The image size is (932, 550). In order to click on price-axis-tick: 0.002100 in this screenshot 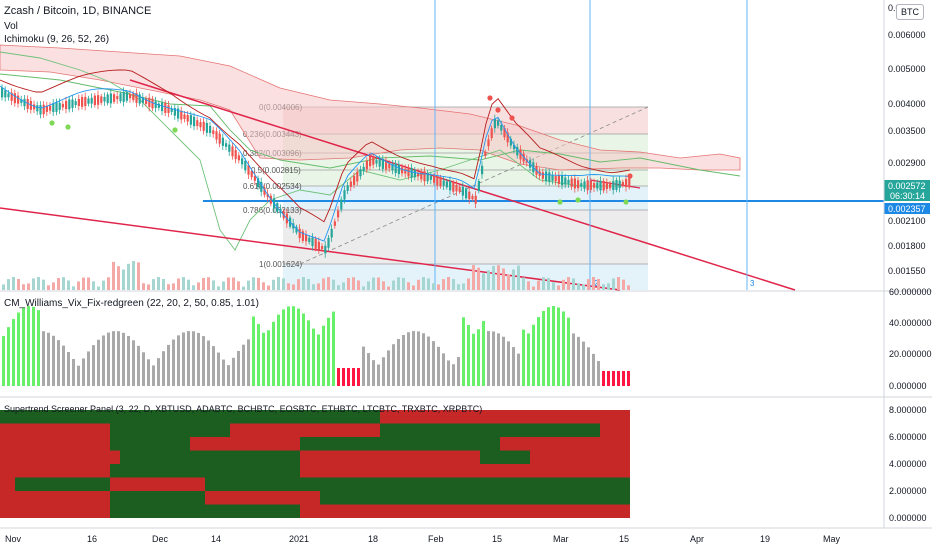, I will do `click(907, 221)`.